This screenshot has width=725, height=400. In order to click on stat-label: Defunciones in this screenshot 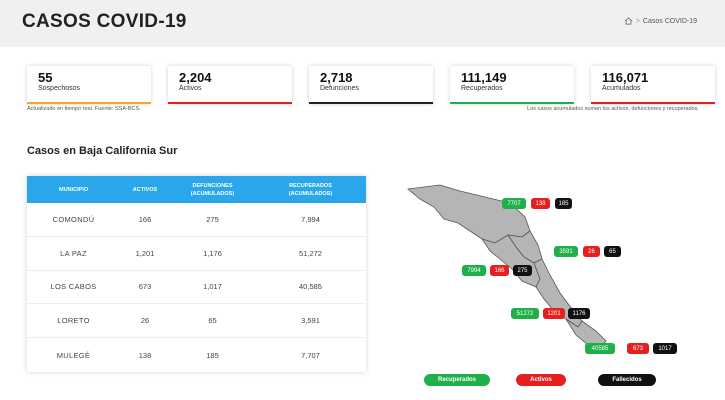, I will do `click(339, 88)`.